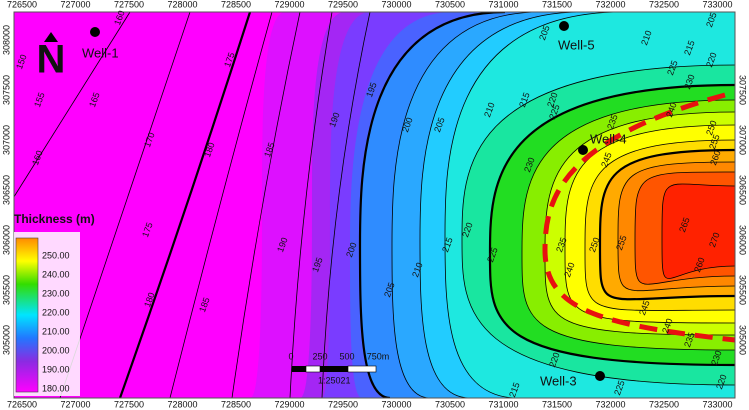 Image resolution: width=749 pixels, height=410 pixels. What do you see at coordinates (299, 369) in the screenshot?
I see `scale-seg` at bounding box center [299, 369].